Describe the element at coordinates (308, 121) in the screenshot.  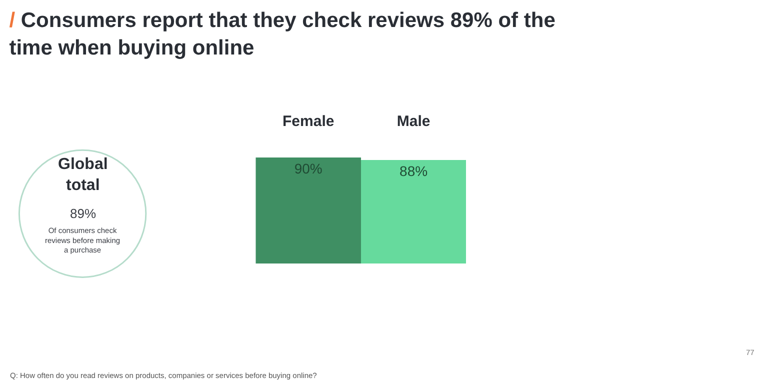
I see `x-tick-label: Female` at that location.